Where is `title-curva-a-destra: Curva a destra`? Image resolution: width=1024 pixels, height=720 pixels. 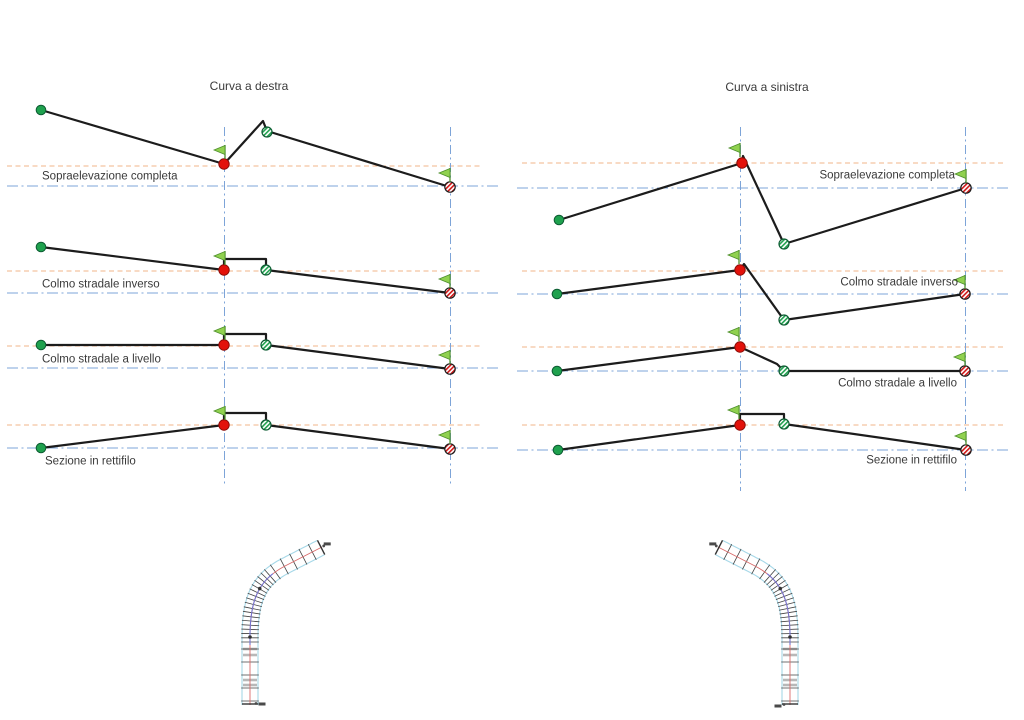 title-curva-a-destra: Curva a destra is located at coordinates (249, 86).